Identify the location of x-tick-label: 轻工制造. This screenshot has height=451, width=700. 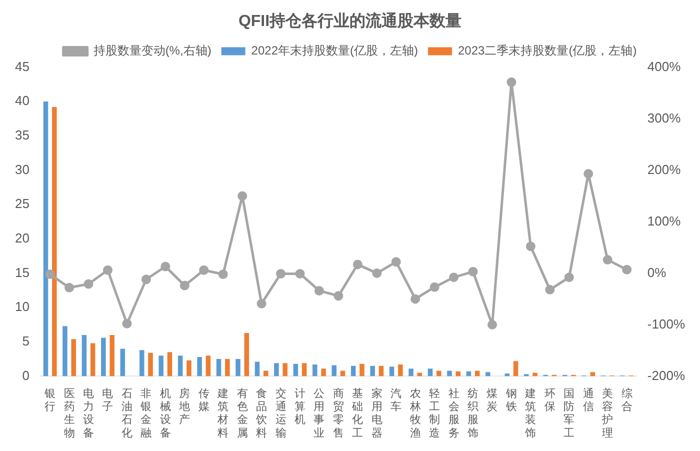
(434, 414).